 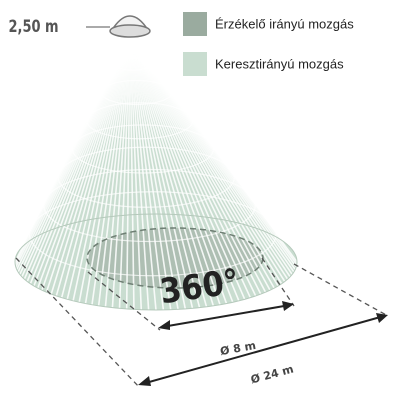 I want to click on dimension-label: Ø 24 m, so click(x=272, y=375).